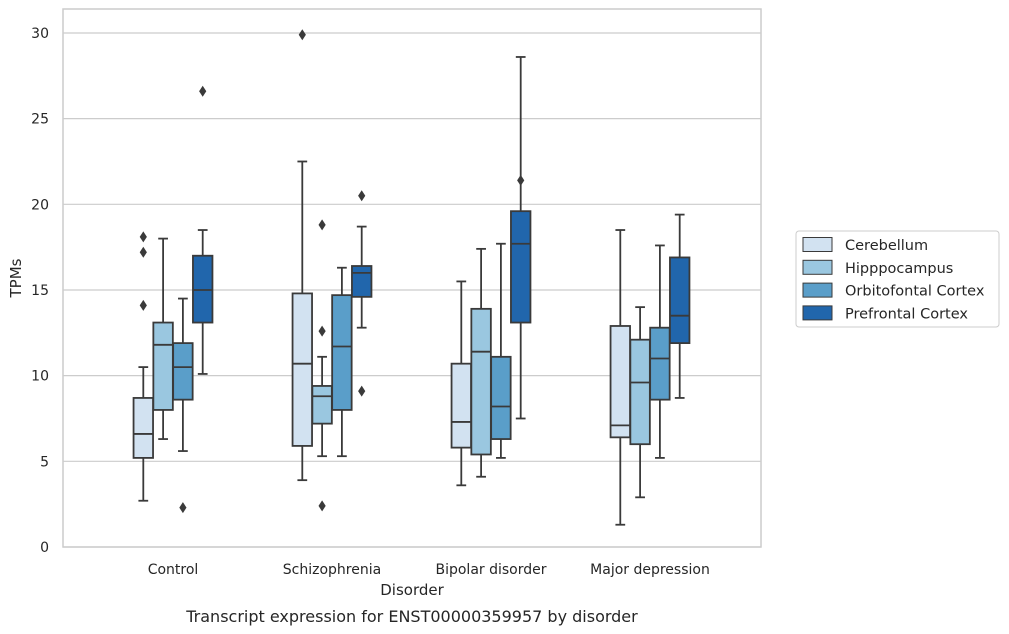 The image size is (1009, 634). I want to click on legend-label: Hipppocampus, so click(899, 269).